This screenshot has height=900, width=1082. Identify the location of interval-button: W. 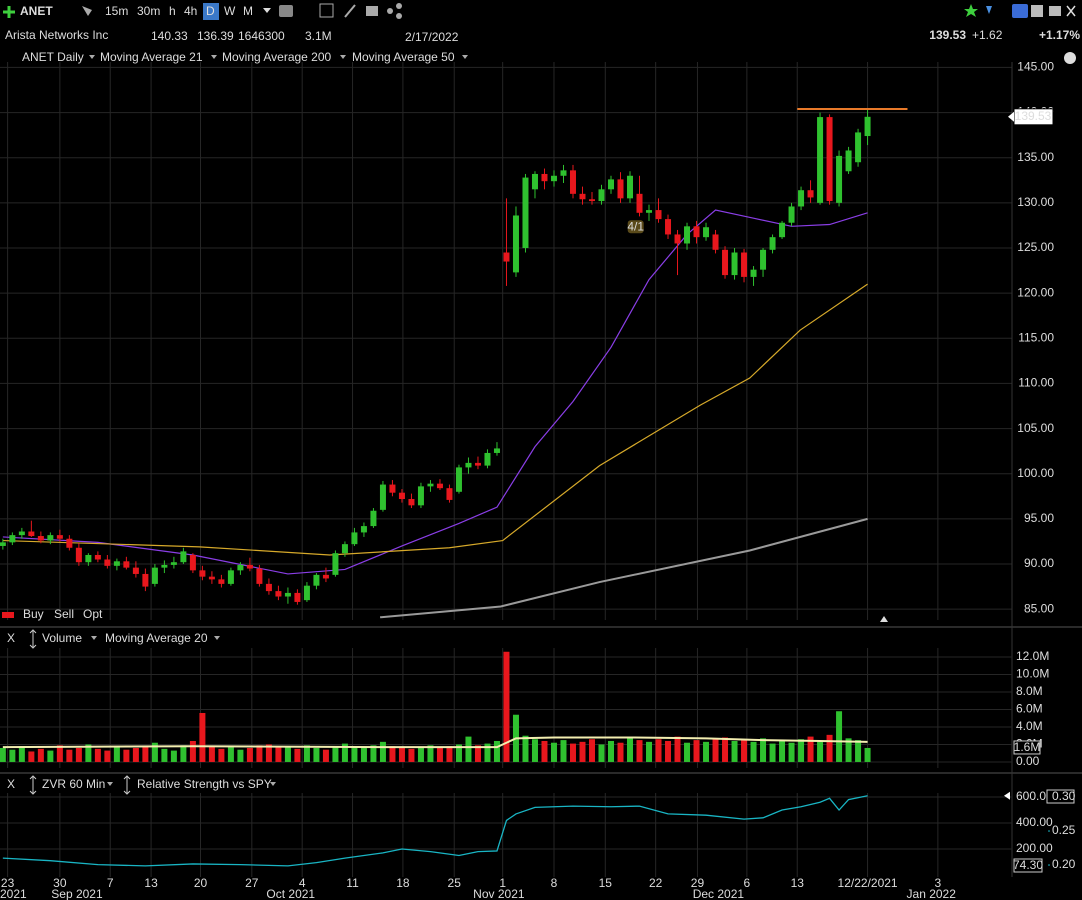
(230, 11).